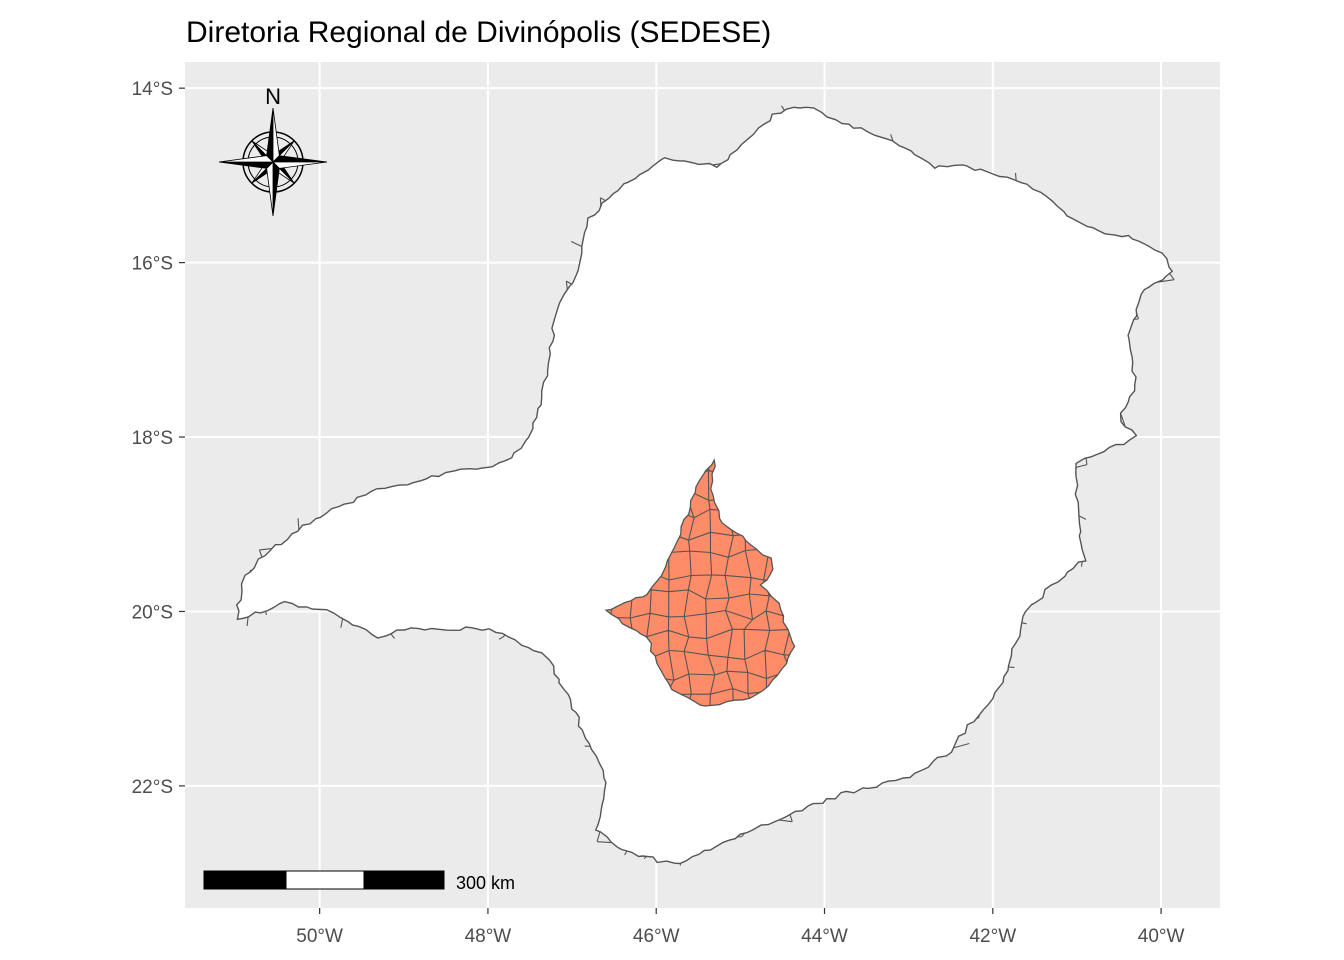 The width and height of the screenshot is (1344, 960). I want to click on y-tick-label: 22°S, so click(152, 787).